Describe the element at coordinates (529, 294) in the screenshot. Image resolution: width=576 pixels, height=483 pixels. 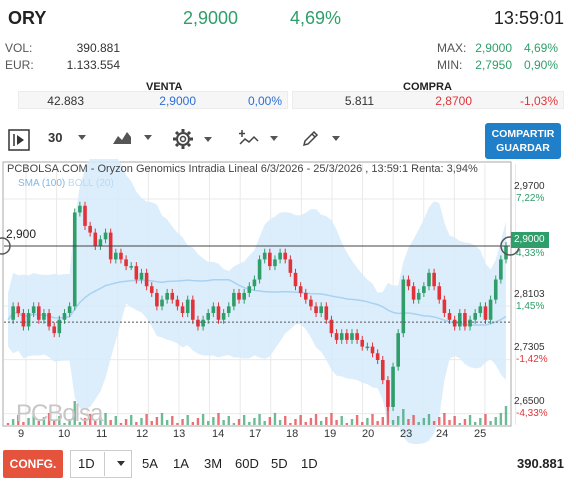
I see `y-label-2: 2,8103` at that location.